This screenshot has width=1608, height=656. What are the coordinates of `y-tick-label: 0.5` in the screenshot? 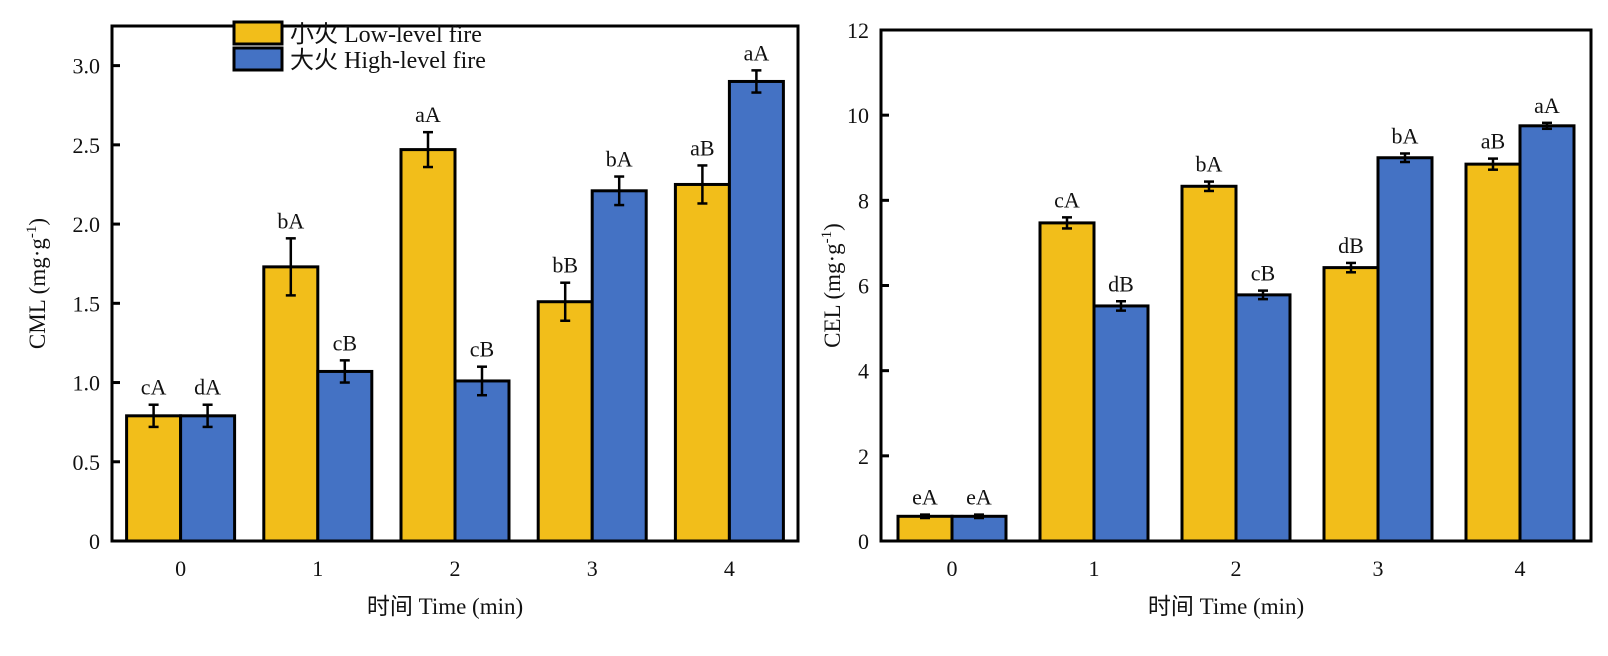 It's located at (87, 462).